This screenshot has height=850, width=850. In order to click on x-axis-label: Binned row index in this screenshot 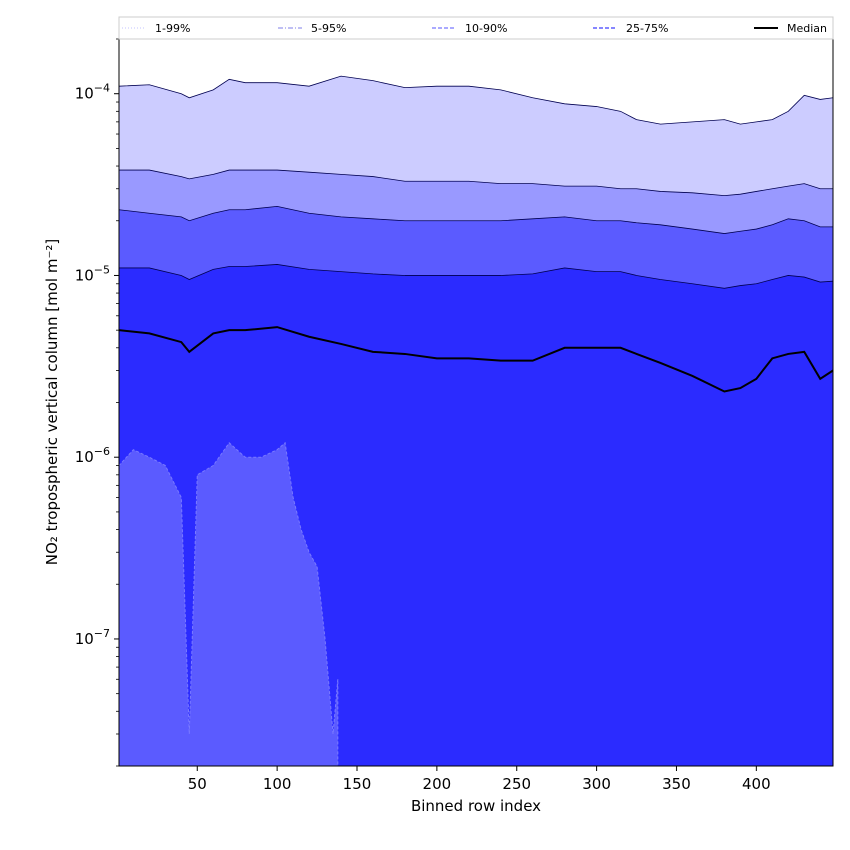, I will do `click(476, 806)`.